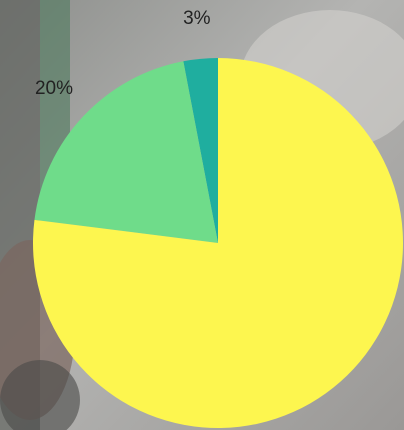 The height and width of the screenshot is (430, 404). I want to click on pie-slice, so click(200, 150).